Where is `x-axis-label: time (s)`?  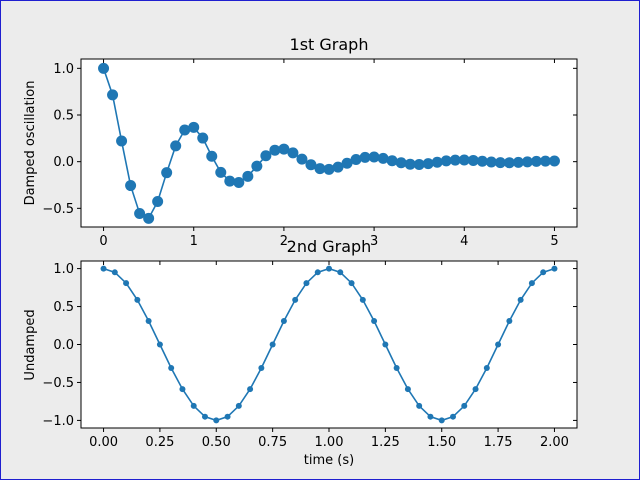 x-axis-label: time (s) is located at coordinates (329, 460).